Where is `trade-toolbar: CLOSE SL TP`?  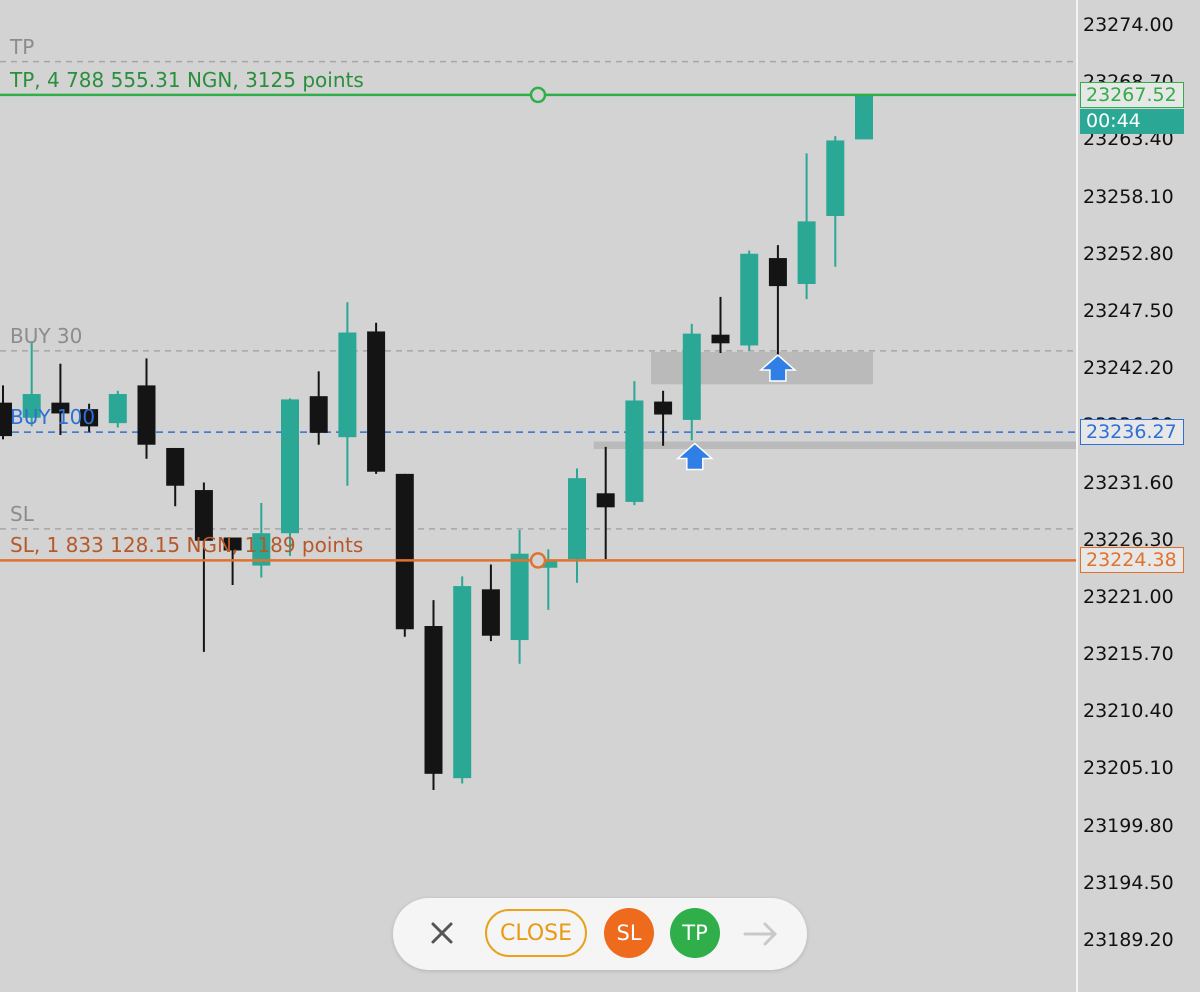
trade-toolbar: CLOSE SL TP is located at coordinates (600, 934).